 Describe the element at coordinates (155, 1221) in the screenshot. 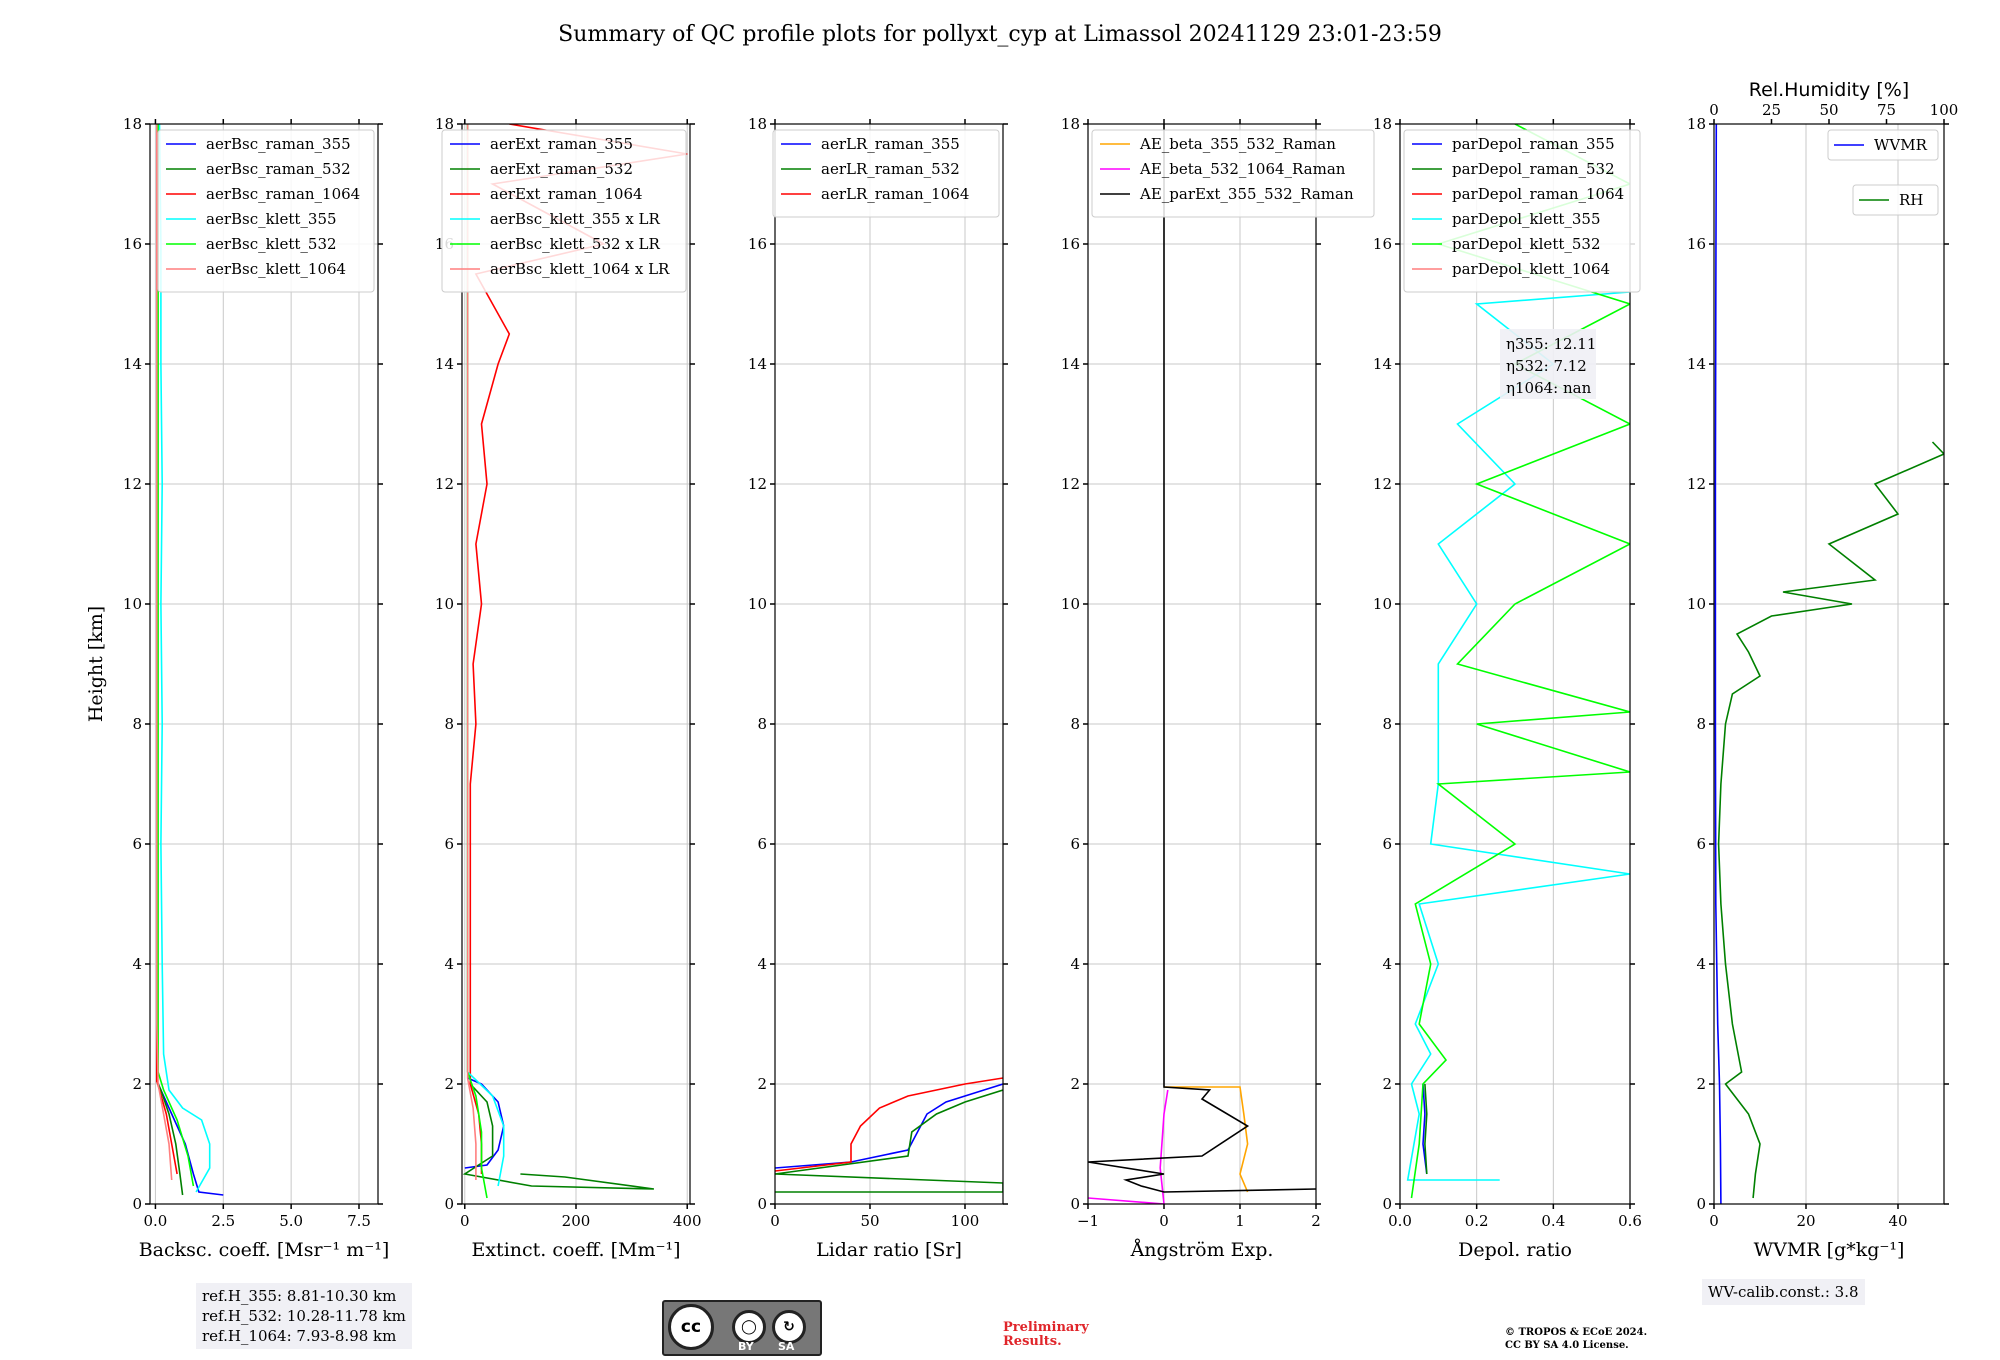

I see `x-tick-label: 0.0` at that location.